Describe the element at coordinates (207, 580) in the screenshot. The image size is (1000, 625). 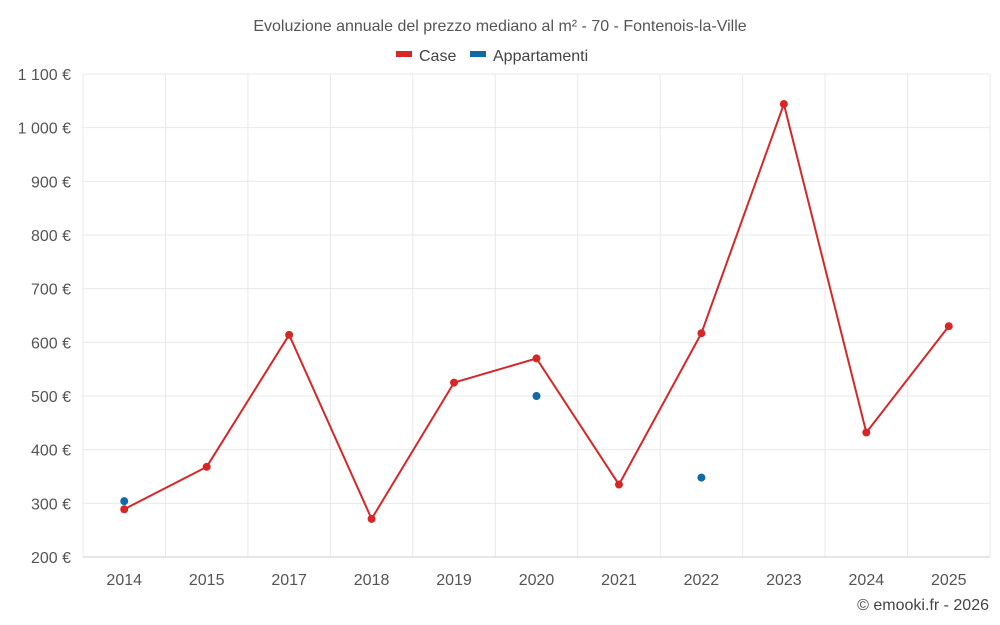
I see `x-tick-label: 2015` at that location.